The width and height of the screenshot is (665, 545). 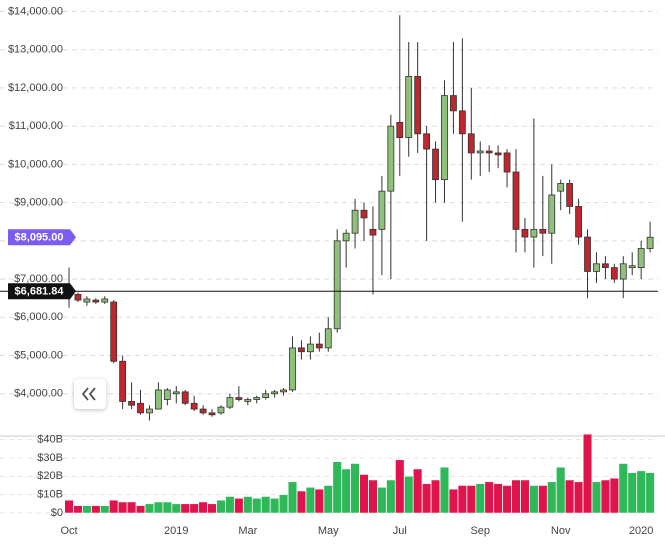 I want to click on scroll-back-button, so click(x=90, y=394).